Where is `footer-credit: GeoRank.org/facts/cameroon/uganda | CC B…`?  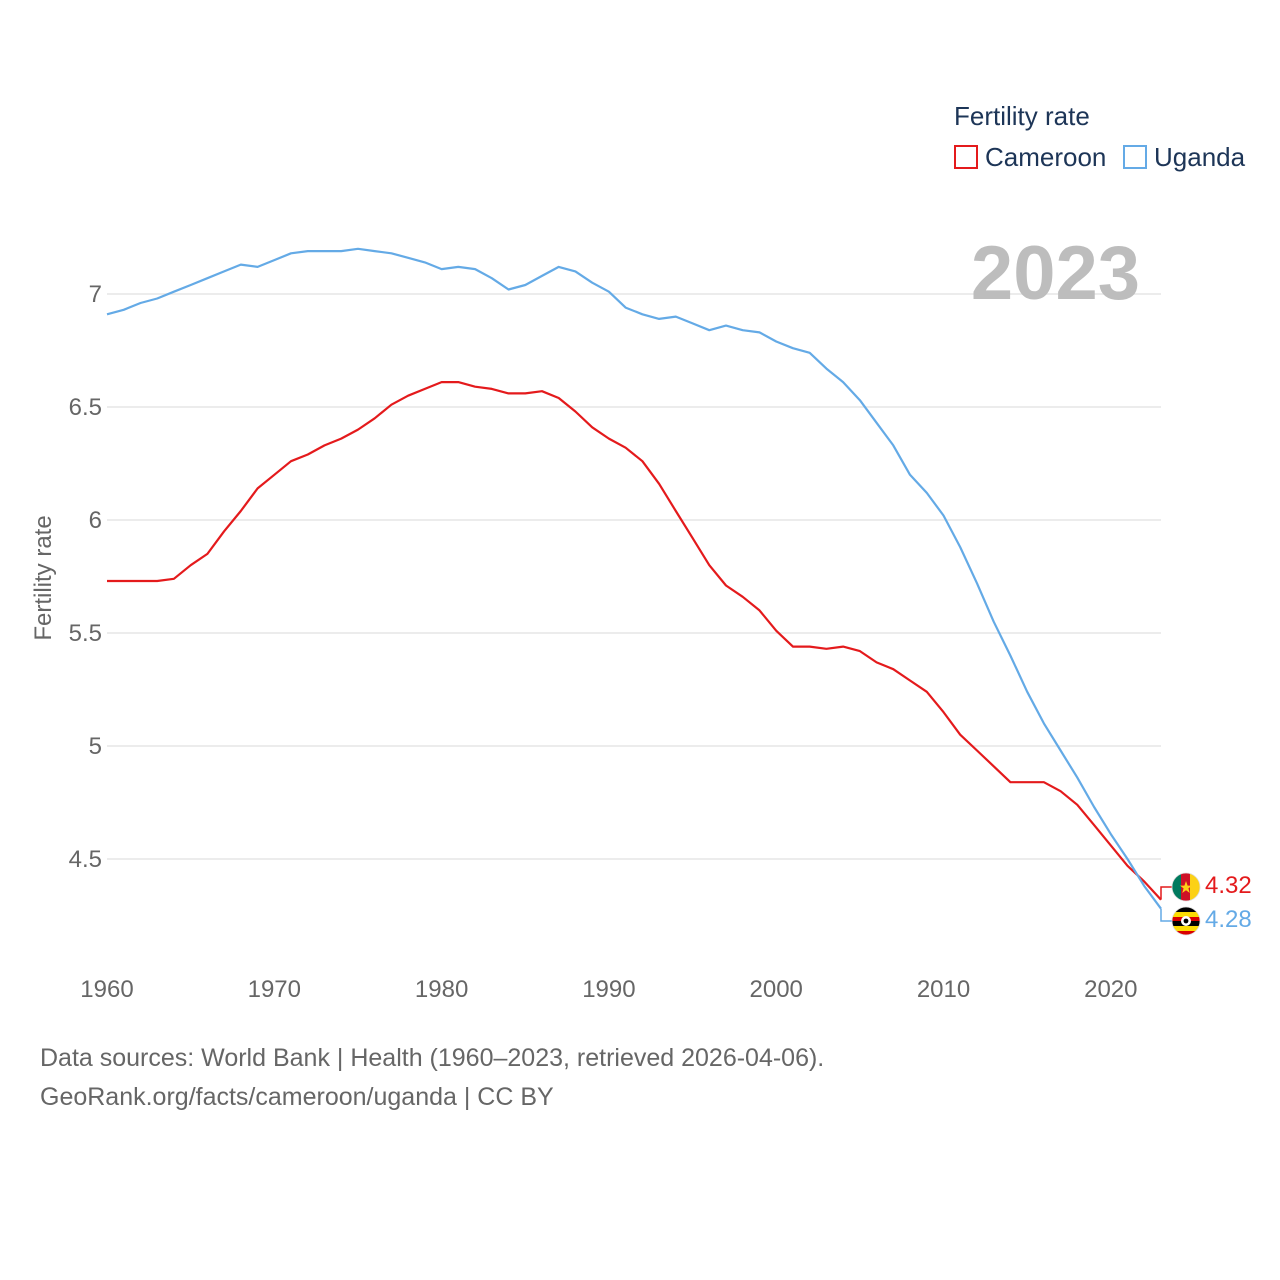
footer-credit: GeoRank.org/facts/cameroon/uganda | CC B… is located at coordinates (297, 1097).